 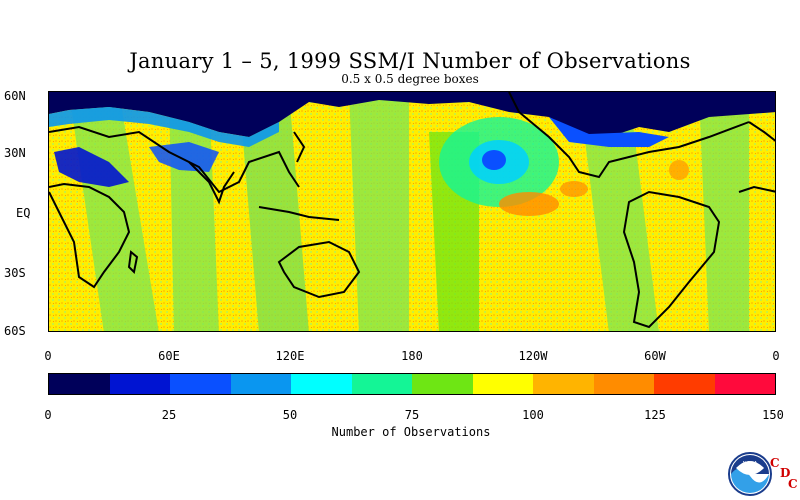 I want to click on eurasia-outline, so click(x=174, y=159).